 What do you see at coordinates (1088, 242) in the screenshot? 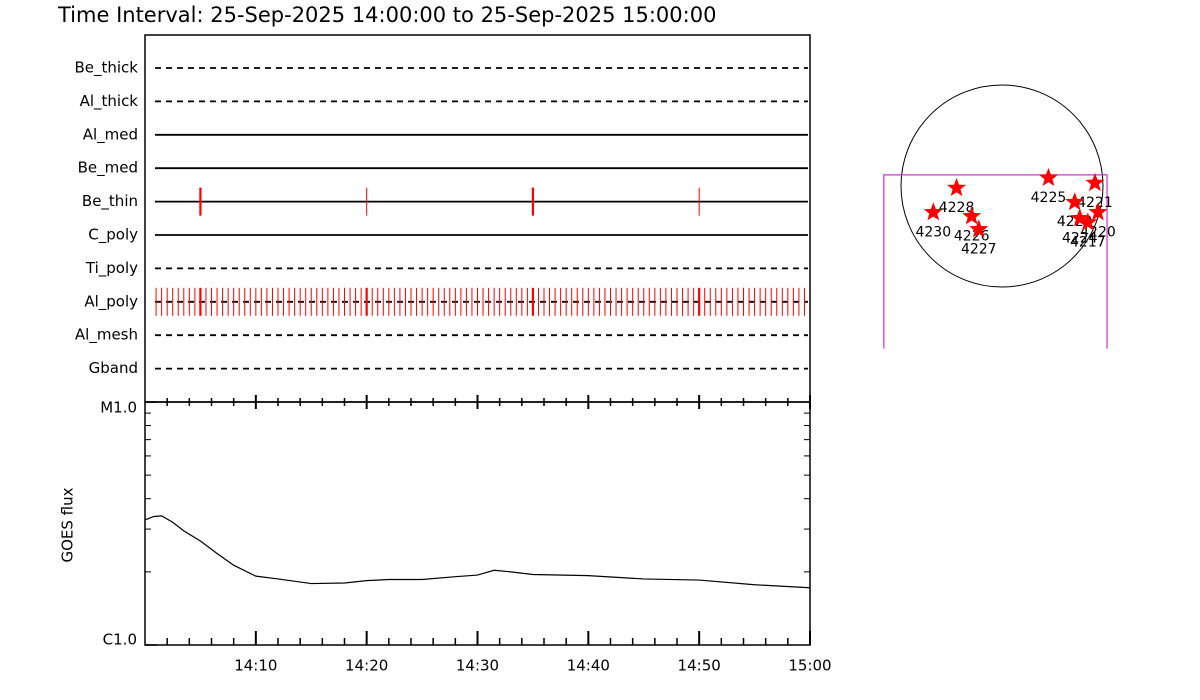
I see `region-label: 4217` at bounding box center [1088, 242].